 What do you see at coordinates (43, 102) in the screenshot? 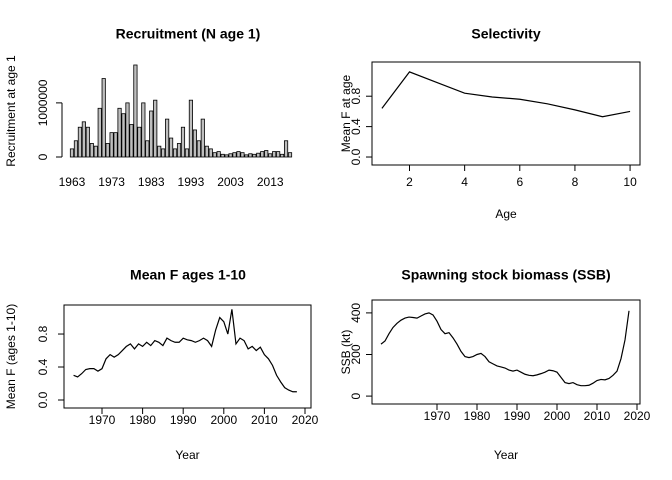
I see `y-tick-label: 1000000` at bounding box center [43, 102].